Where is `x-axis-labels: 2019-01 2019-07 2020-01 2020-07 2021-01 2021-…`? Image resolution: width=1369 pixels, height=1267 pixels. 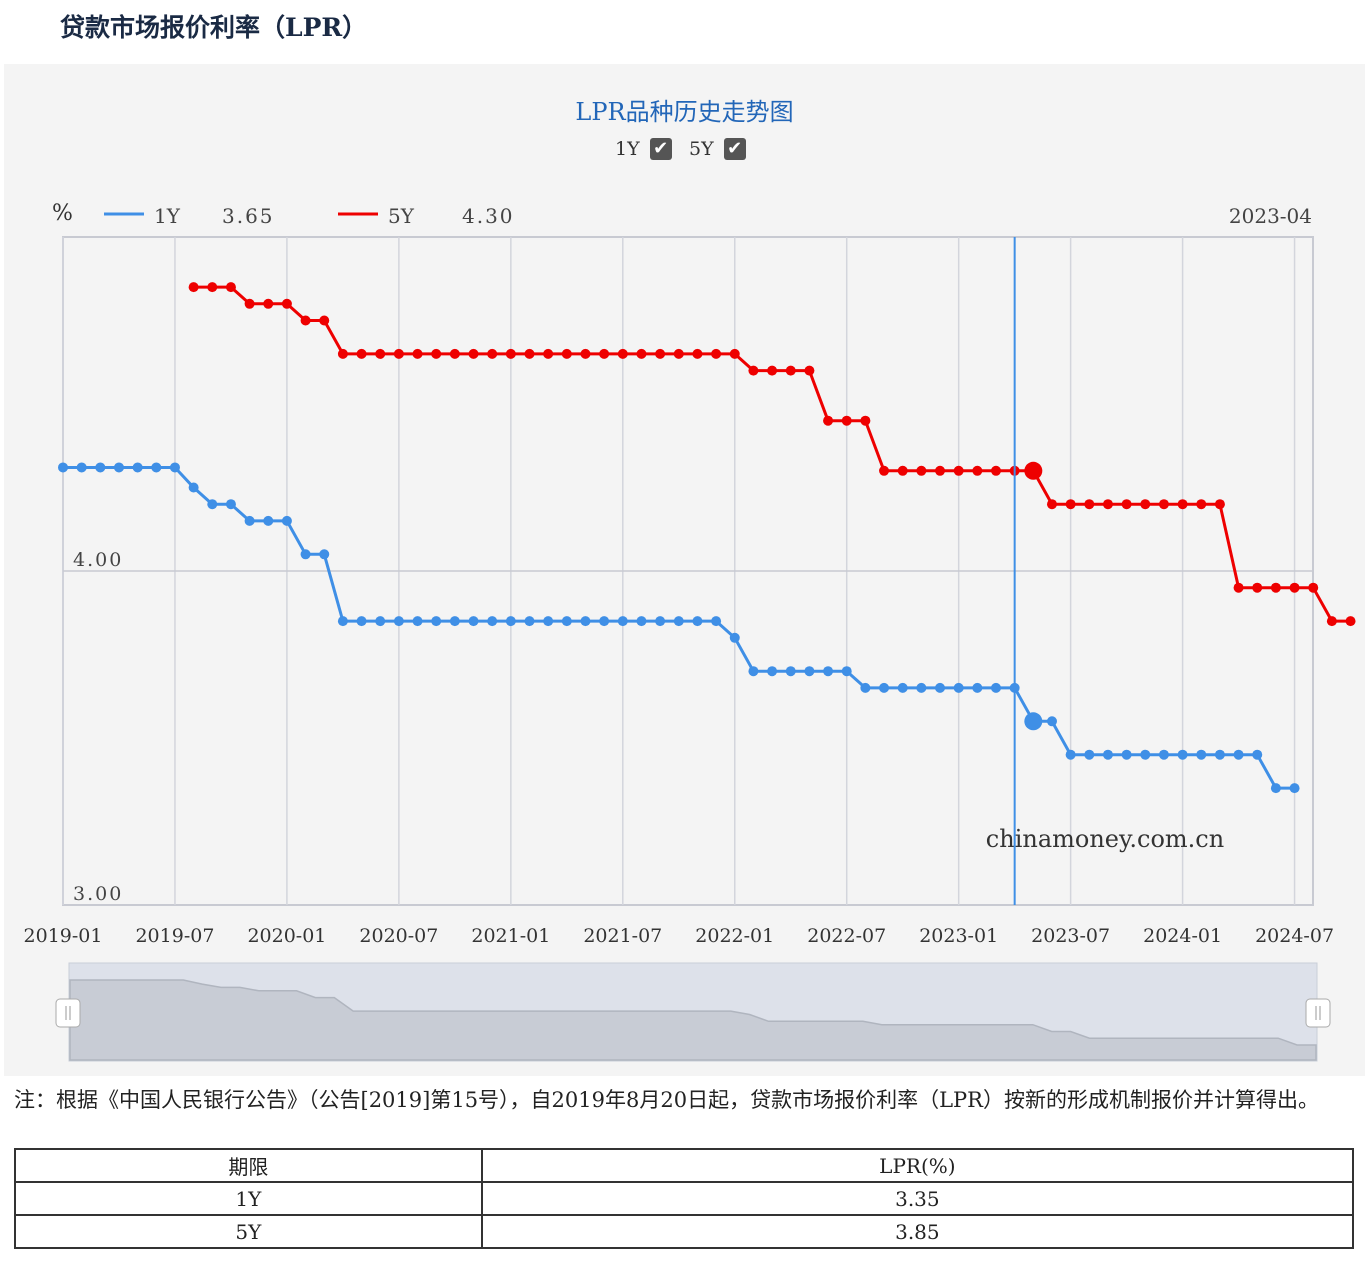 x-axis-labels: 2019-01 2019-07 2020-01 2020-07 2021-01 2021-… is located at coordinates (679, 936).